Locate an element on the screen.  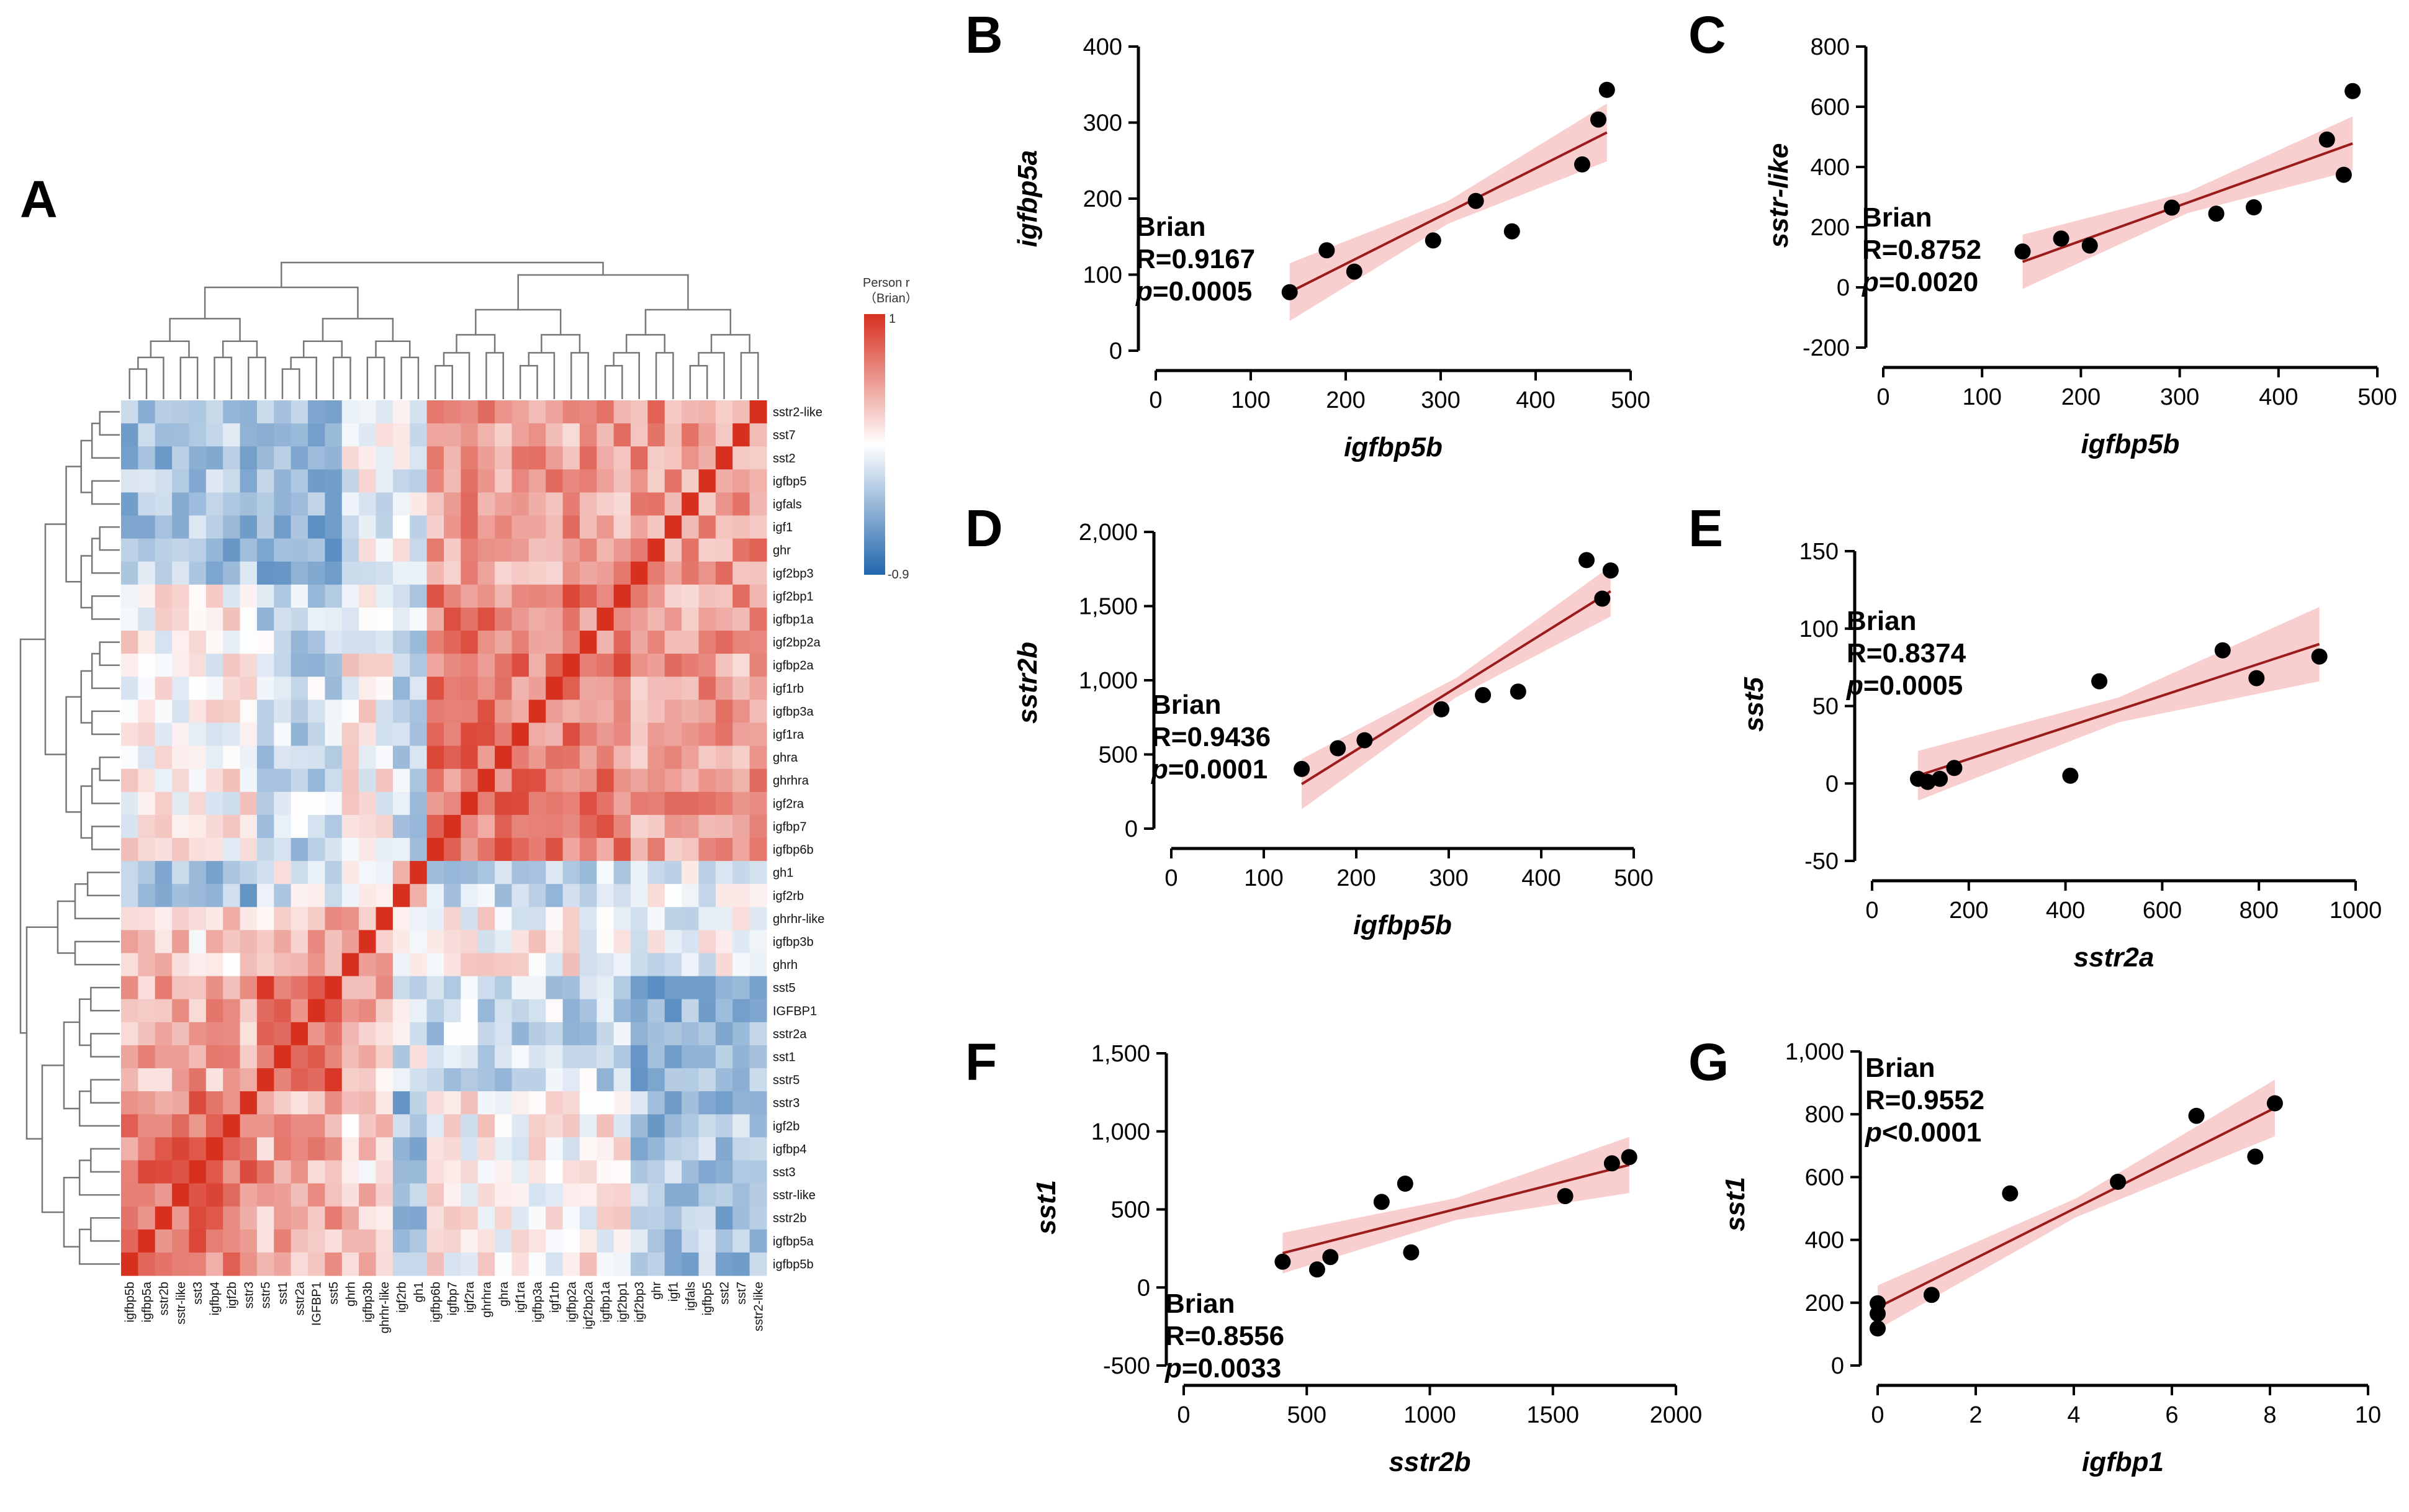
x-tick-label: 400 is located at coordinates (2278, 397).